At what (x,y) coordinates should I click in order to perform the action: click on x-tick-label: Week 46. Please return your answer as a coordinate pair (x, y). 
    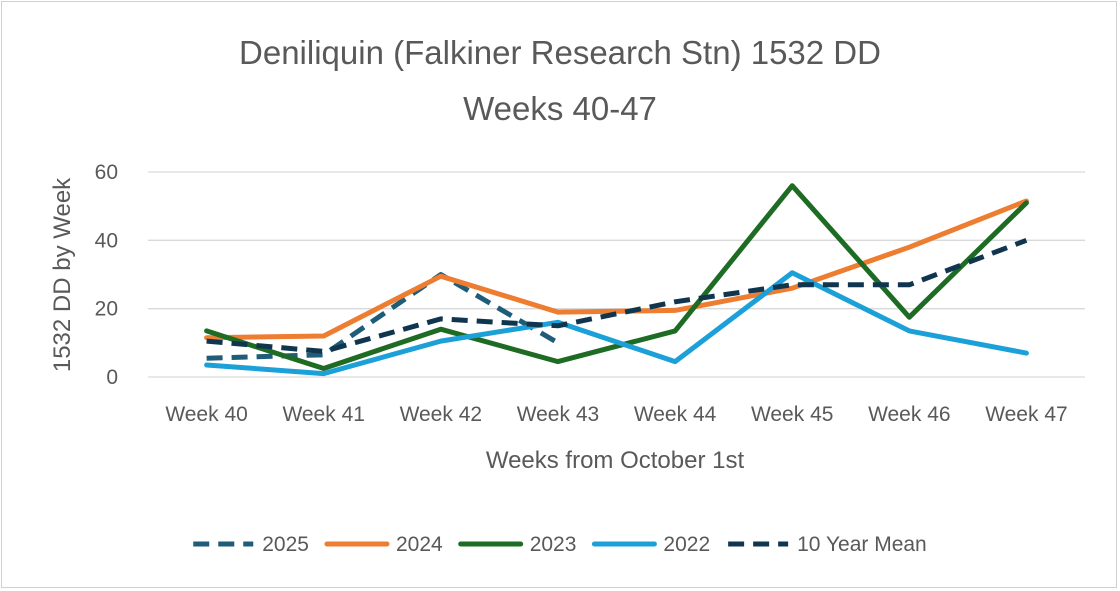
    Looking at the image, I should click on (909, 414).